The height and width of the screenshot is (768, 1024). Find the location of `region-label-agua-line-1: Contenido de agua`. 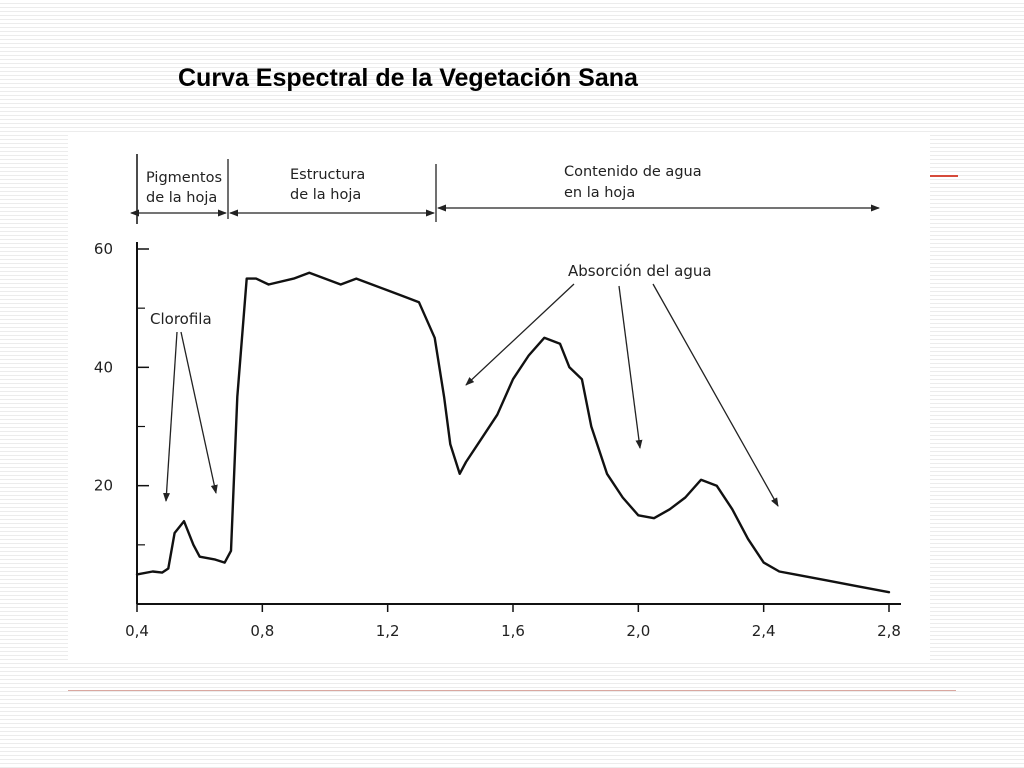

region-label-agua-line-1: Contenido de agua is located at coordinates (633, 172).